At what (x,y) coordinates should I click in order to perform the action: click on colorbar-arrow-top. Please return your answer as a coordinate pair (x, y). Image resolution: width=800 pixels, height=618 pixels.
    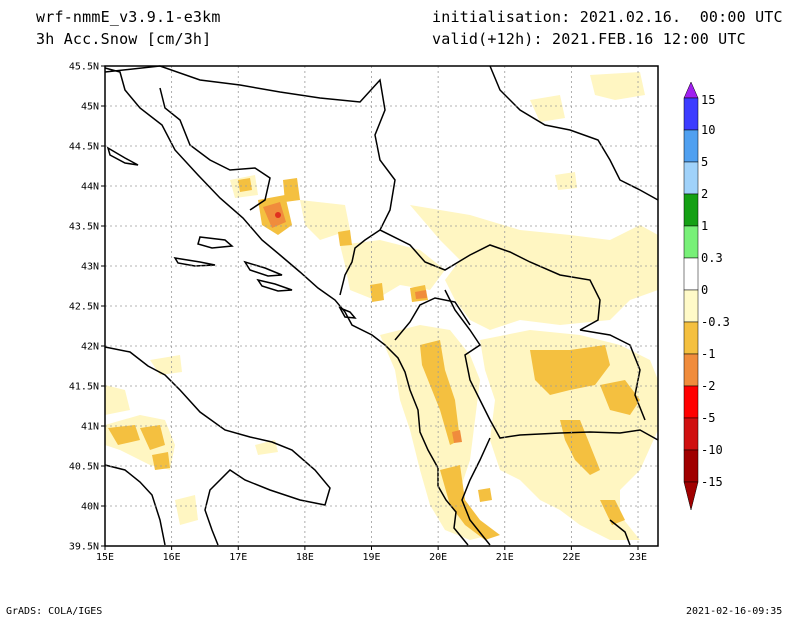
    Looking at the image, I should click on (691, 90).